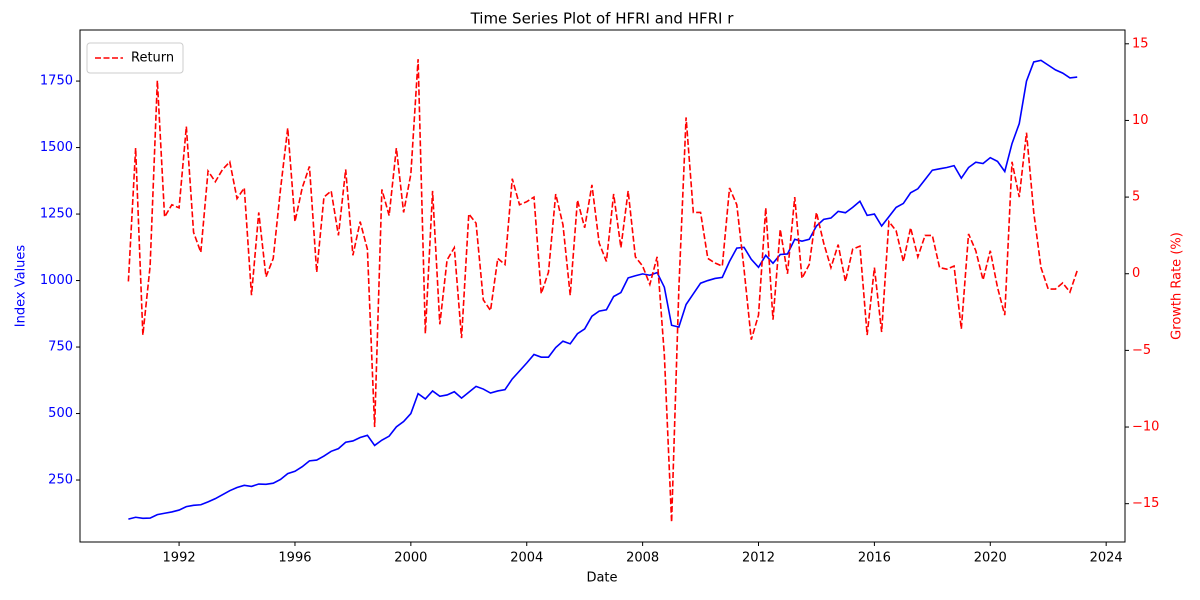 This screenshot has width=1200, height=600. What do you see at coordinates (990, 558) in the screenshot?
I see `x-tick-label: 2020` at bounding box center [990, 558].